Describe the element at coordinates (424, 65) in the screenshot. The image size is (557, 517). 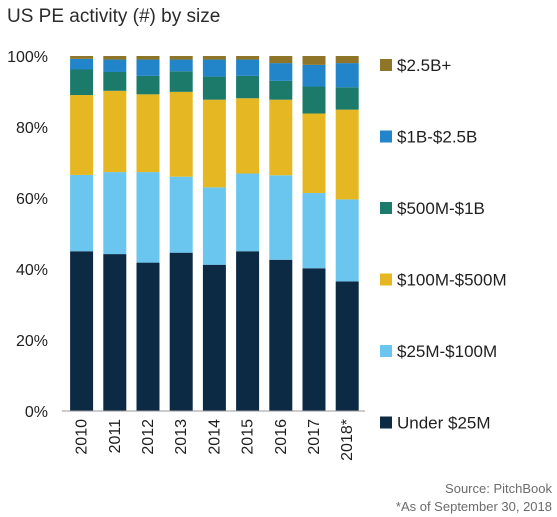
I see `legend-label: $2.5B+` at that location.